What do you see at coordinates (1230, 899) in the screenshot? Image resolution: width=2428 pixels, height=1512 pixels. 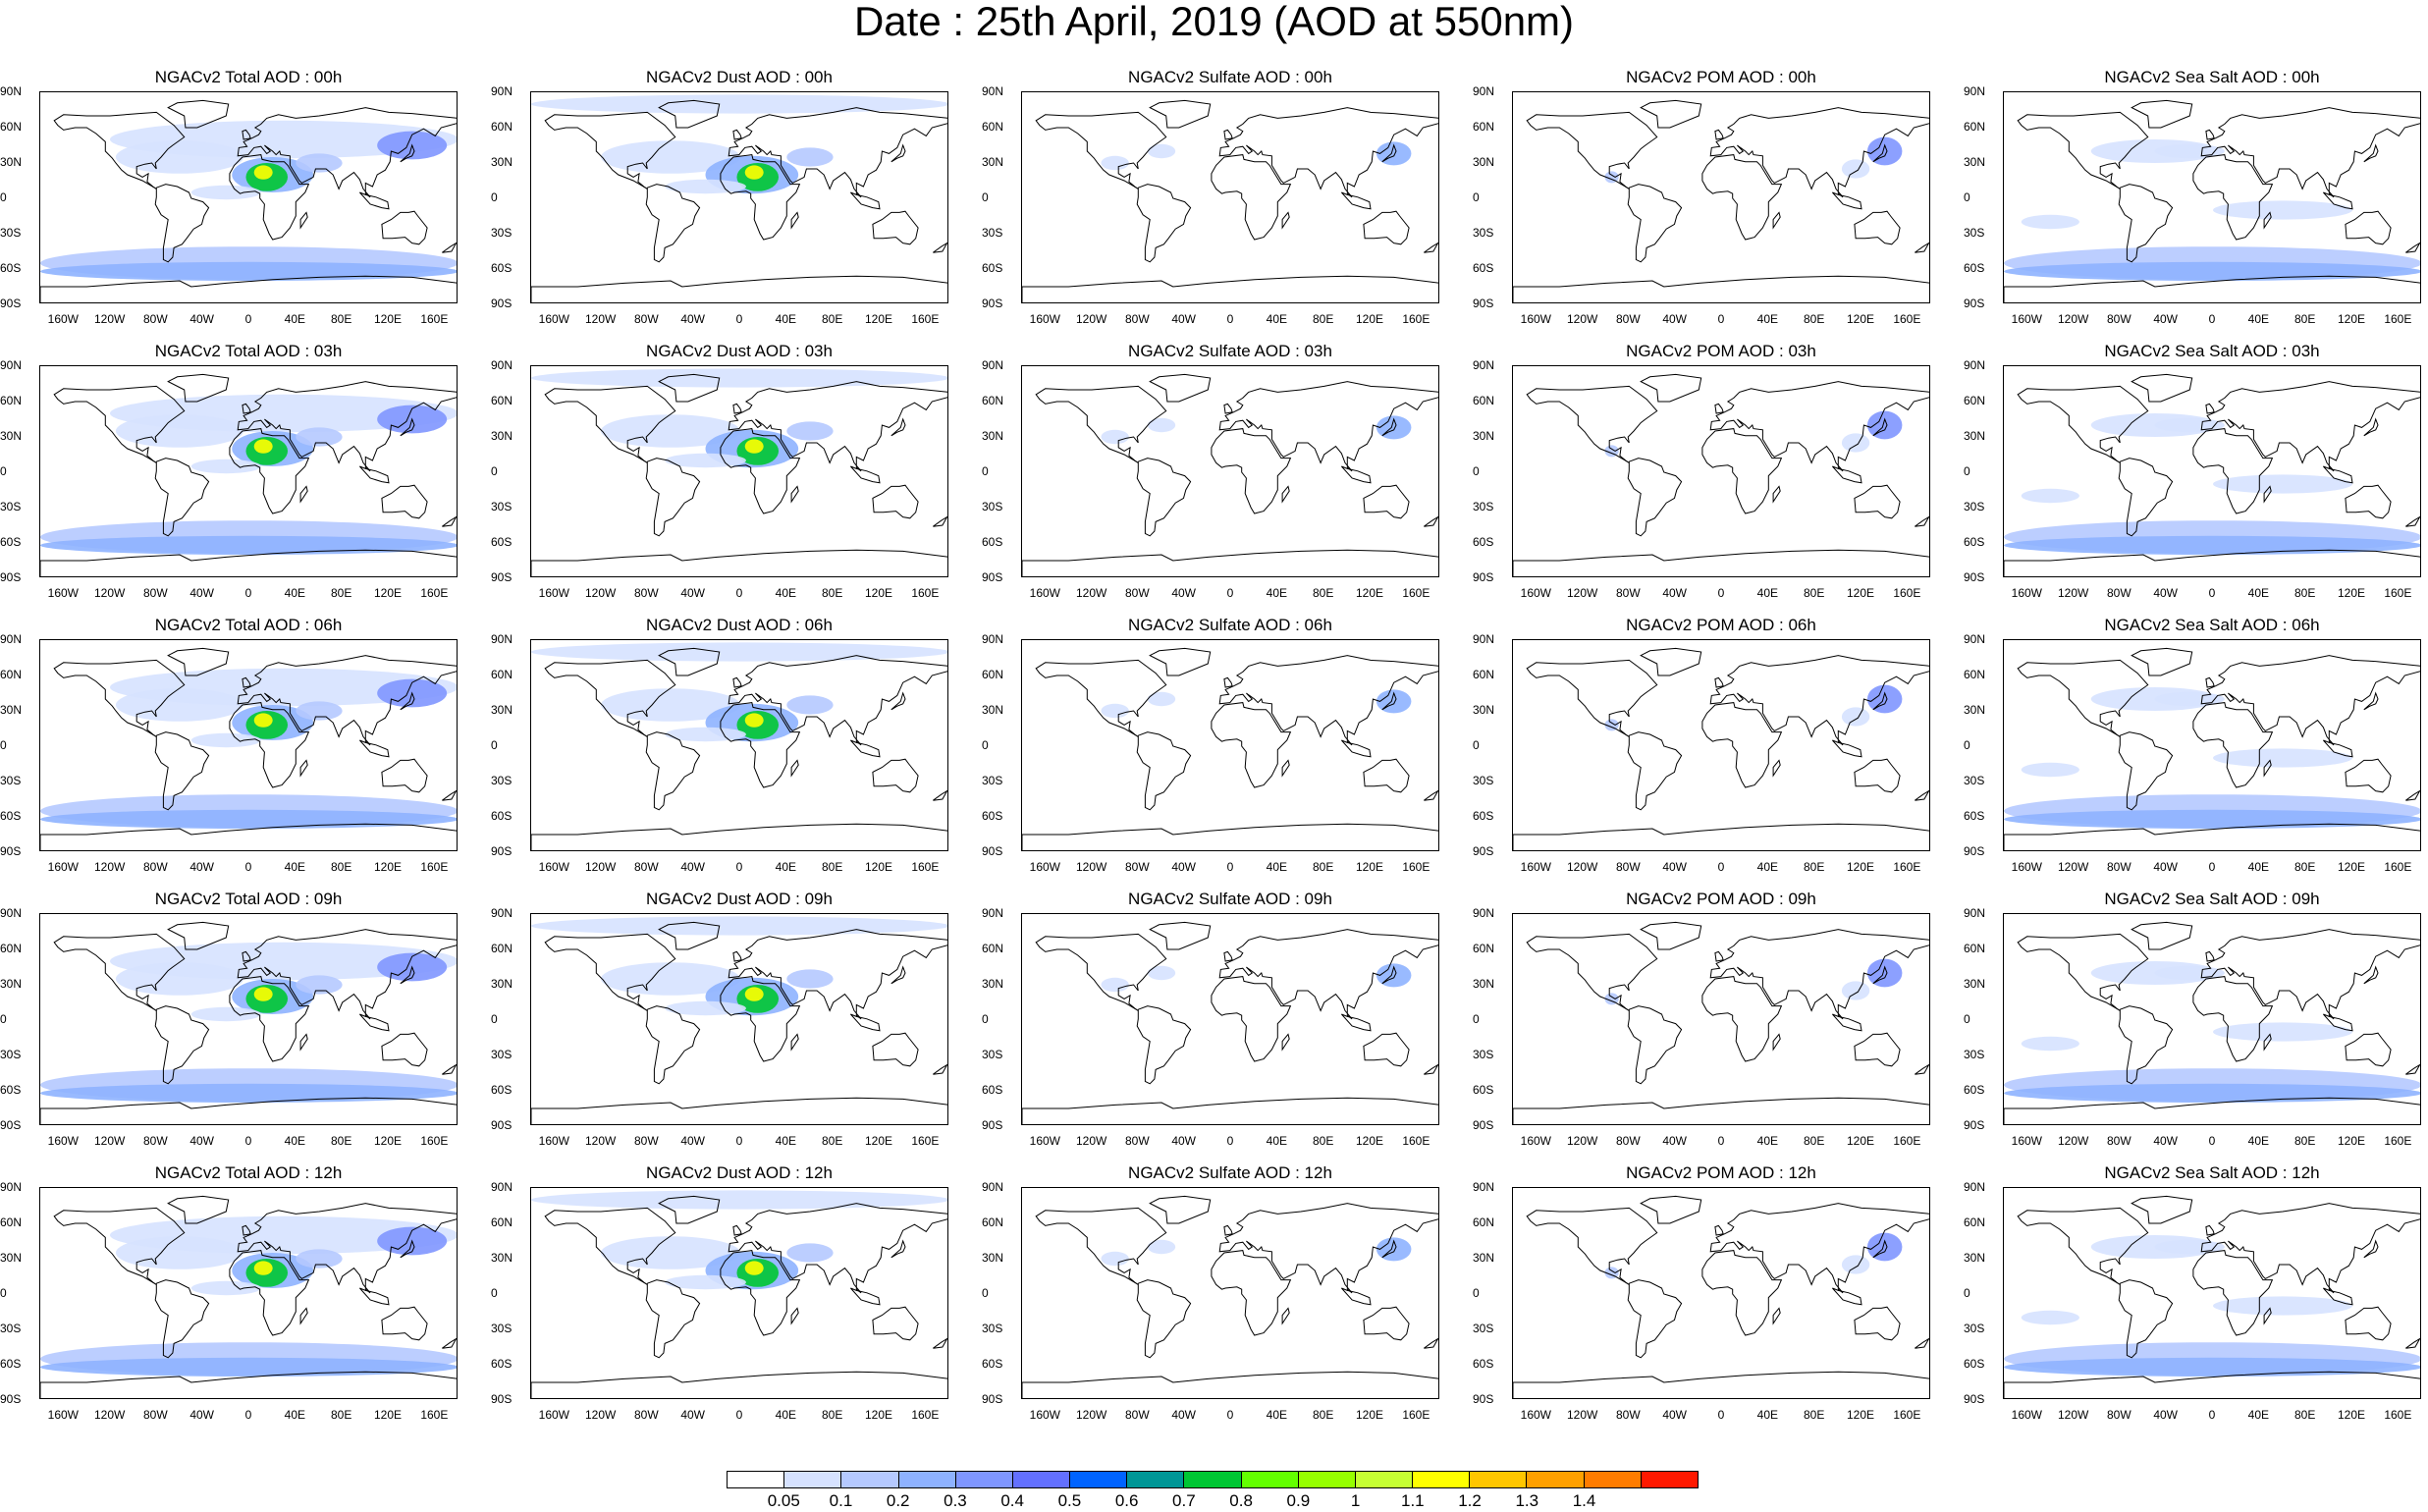 I see `panel-title: NGACv2 Sulfate AOD : 09h` at bounding box center [1230, 899].